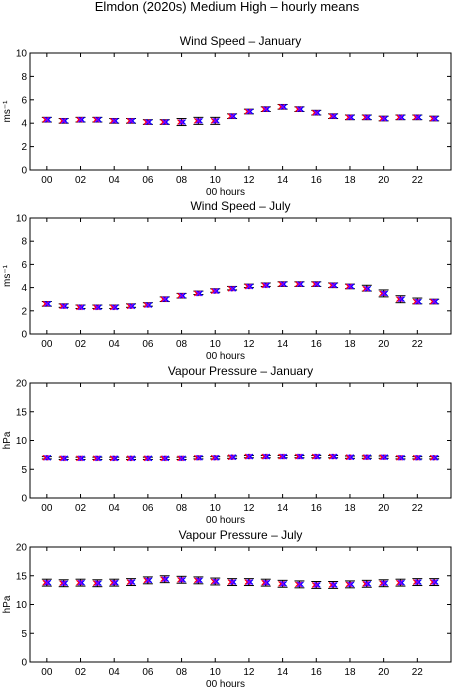  What do you see at coordinates (7, 604) in the screenshot?
I see `y-axis-label: hPa` at bounding box center [7, 604].